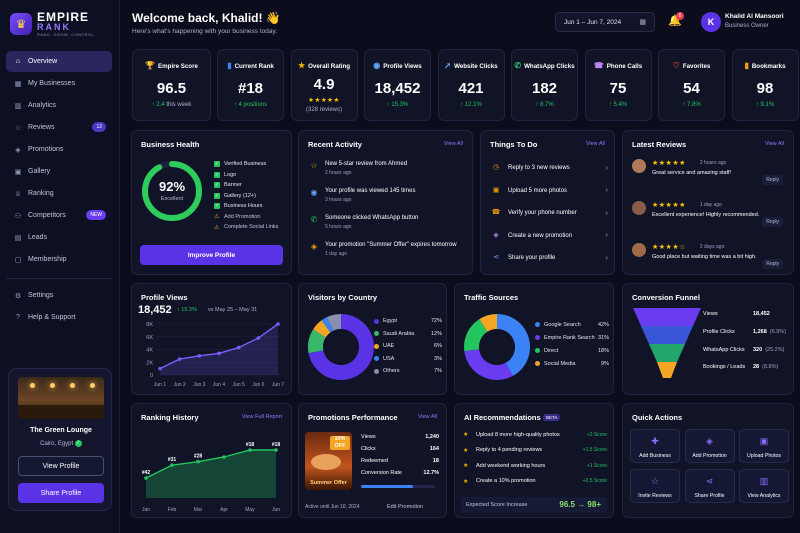 This screenshot has width=800, height=533. I want to click on tag-icon: ★, so click(466, 481).